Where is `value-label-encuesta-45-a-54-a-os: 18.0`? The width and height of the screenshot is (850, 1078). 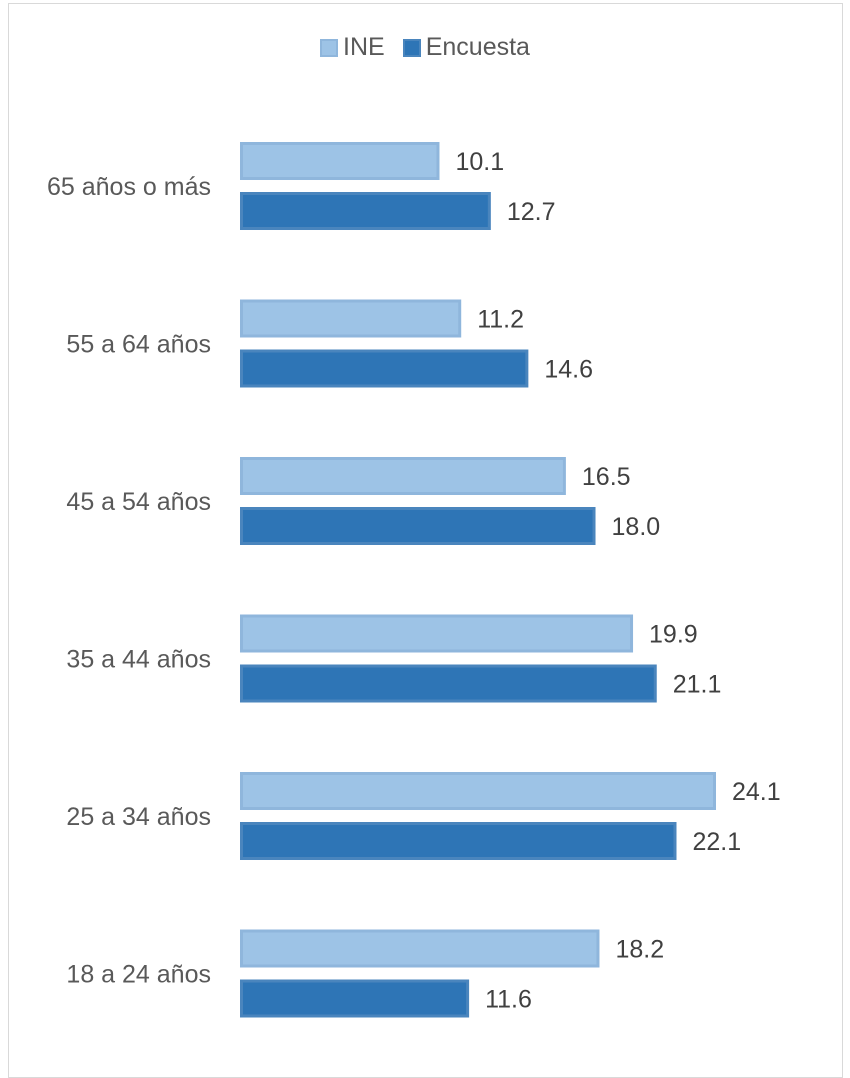
value-label-encuesta-45-a-54-a-os: 18.0 is located at coordinates (636, 527).